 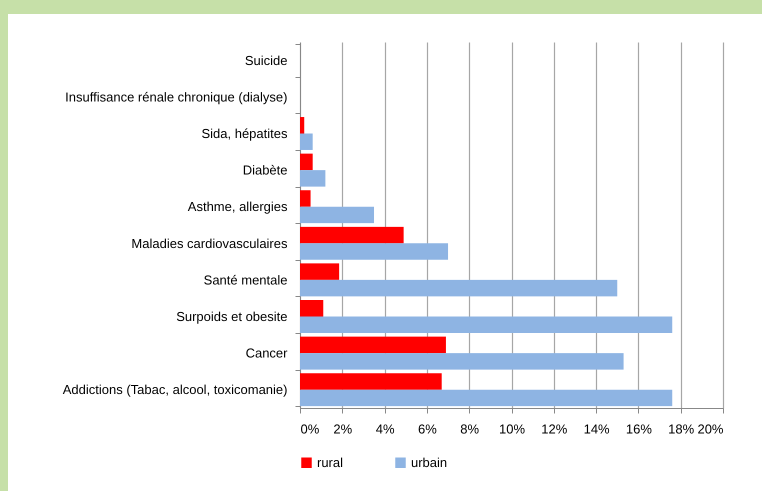 I want to click on y-tick-label: Suicide, so click(x=266, y=60).